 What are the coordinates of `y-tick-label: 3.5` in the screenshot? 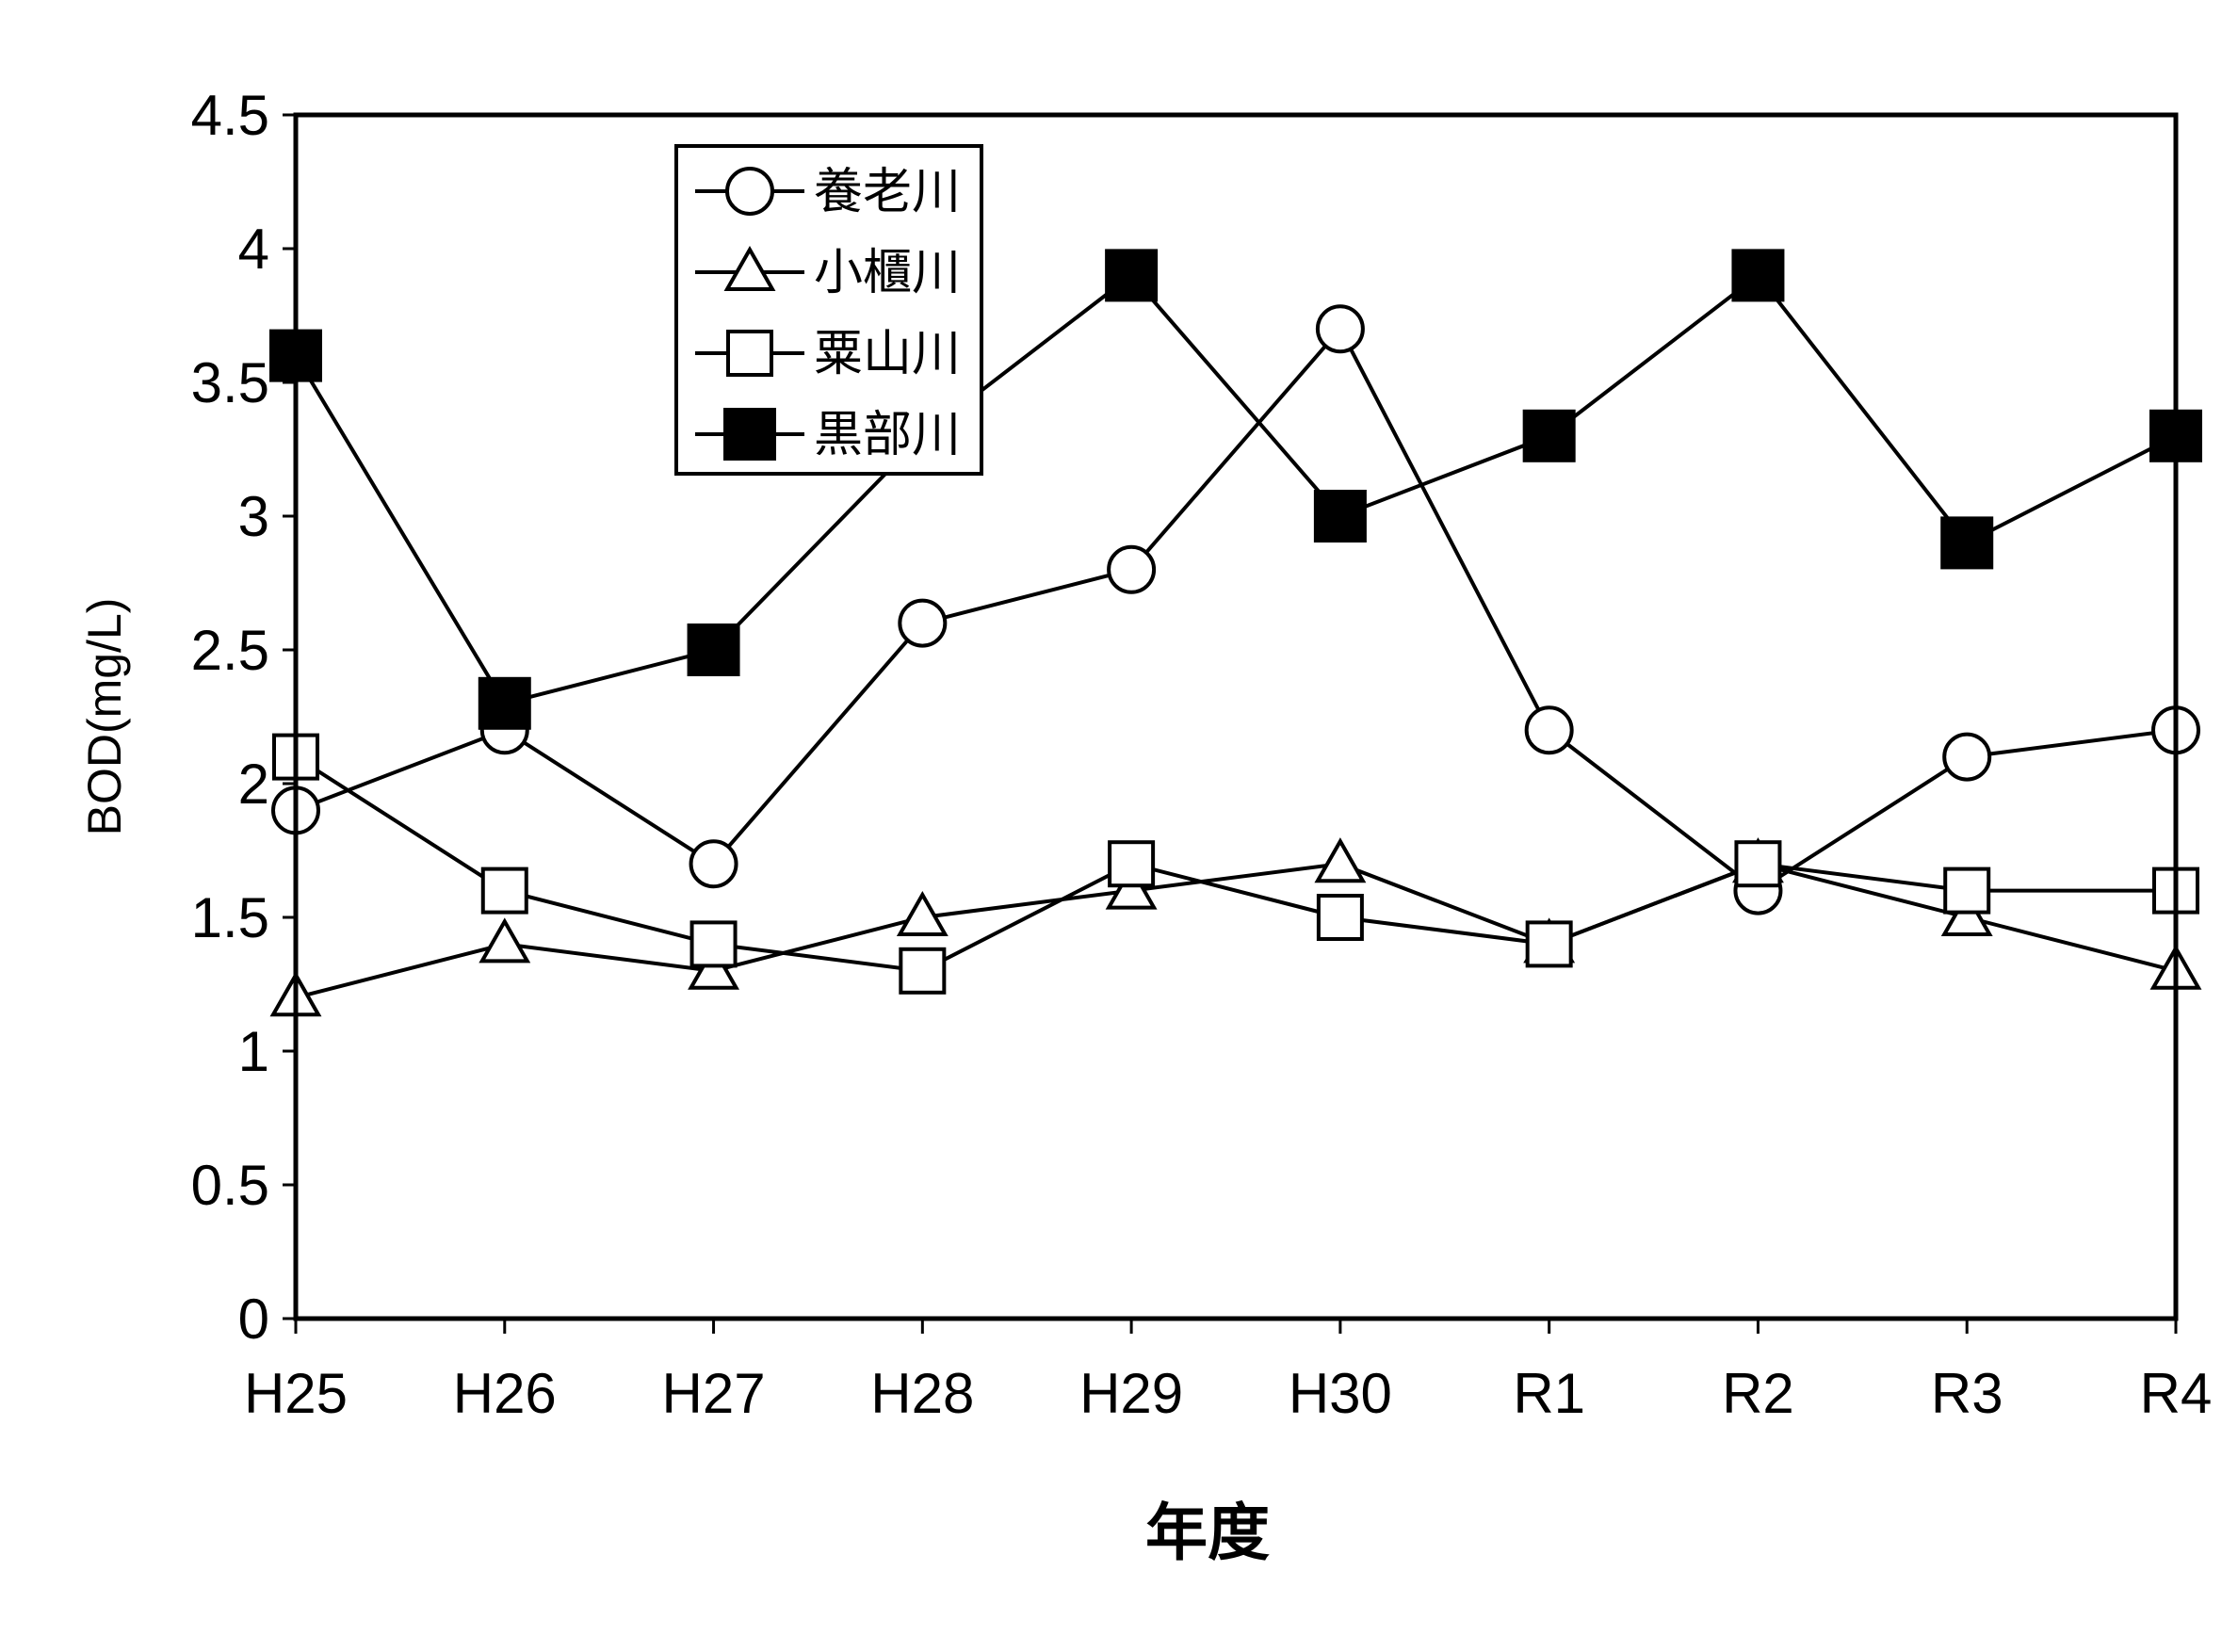 It's located at (230, 382).